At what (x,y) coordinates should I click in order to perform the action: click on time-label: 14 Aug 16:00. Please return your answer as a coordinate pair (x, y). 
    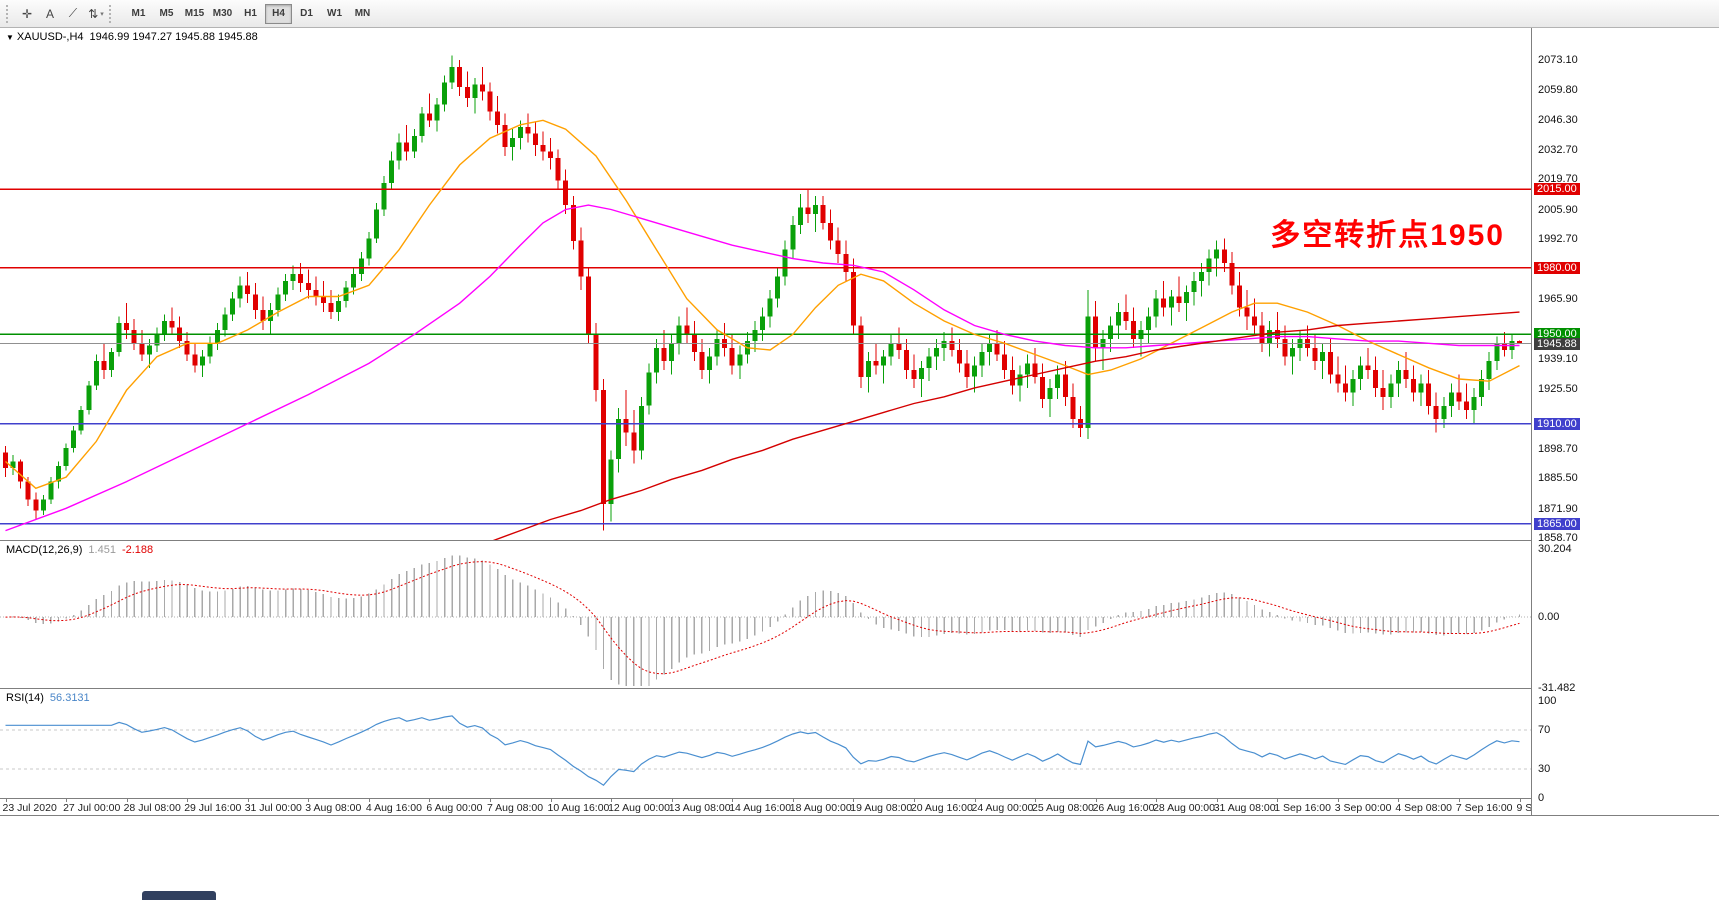
    Looking at the image, I should click on (760, 808).